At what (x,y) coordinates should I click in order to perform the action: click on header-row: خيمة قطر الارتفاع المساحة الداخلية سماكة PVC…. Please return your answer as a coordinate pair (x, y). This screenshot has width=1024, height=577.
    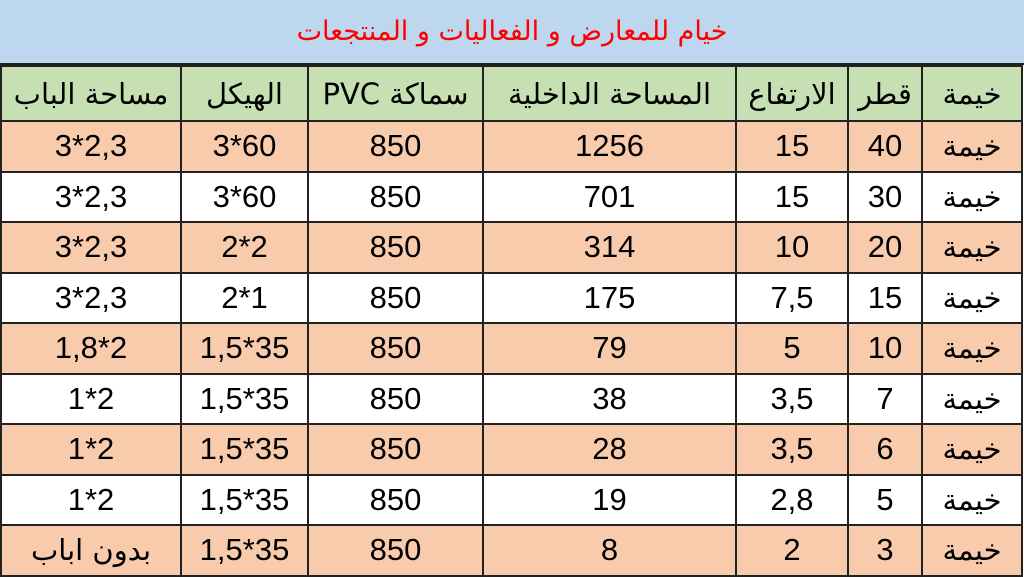
    Looking at the image, I should click on (511, 93).